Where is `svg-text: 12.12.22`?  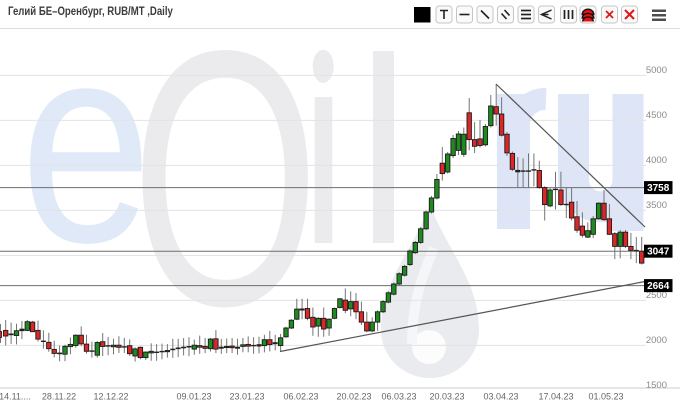 svg-text: 12.12.22 is located at coordinates (110, 397).